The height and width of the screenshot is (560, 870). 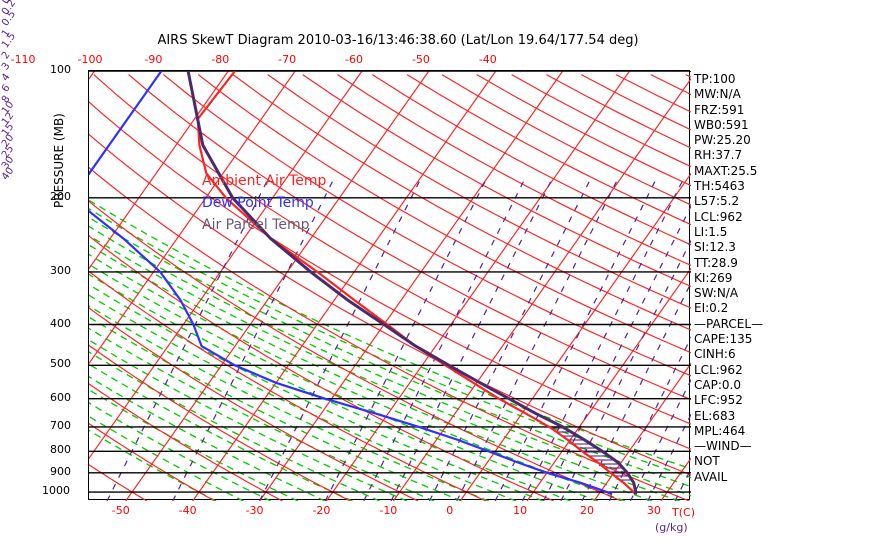 I want to click on bottom-temp-tick: 0, so click(x=450, y=510).